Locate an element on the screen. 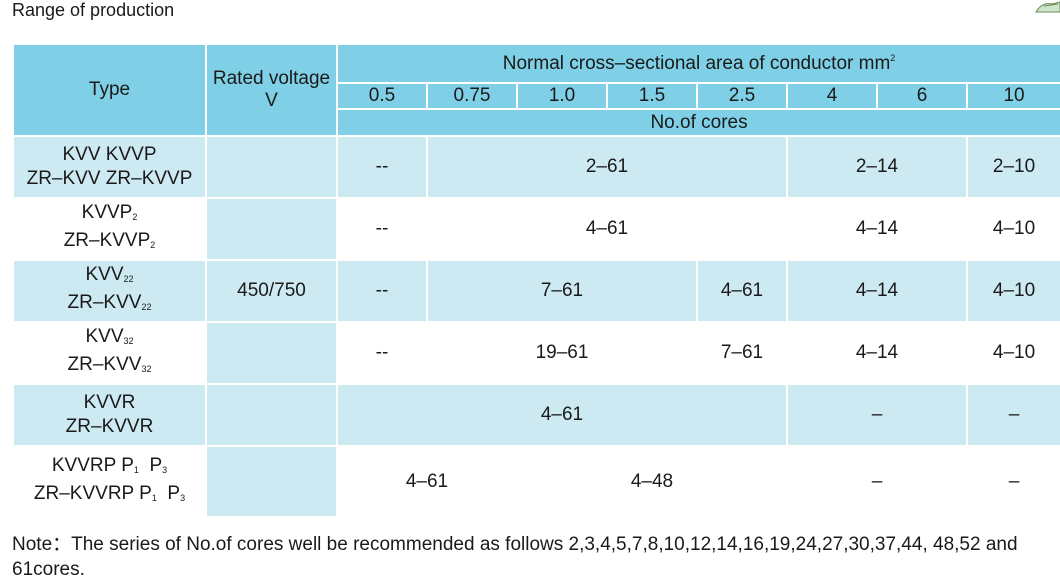  cores-cell: 4–48 is located at coordinates (652, 481).